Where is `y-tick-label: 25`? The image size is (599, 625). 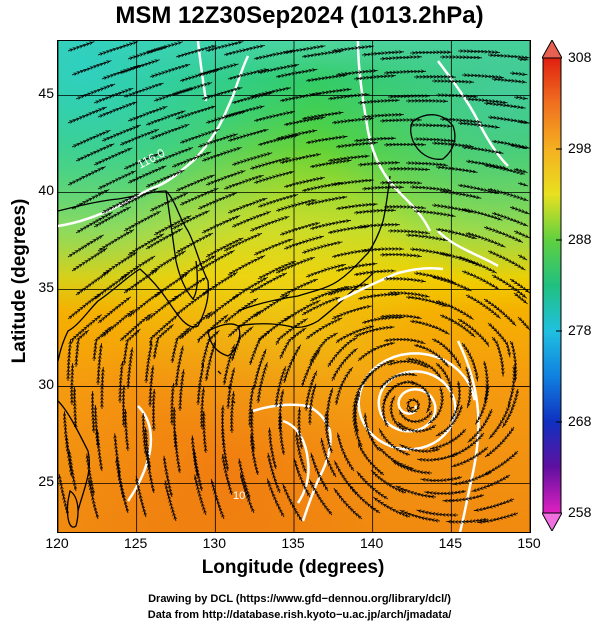
y-tick-label: 25 is located at coordinates (46, 481).